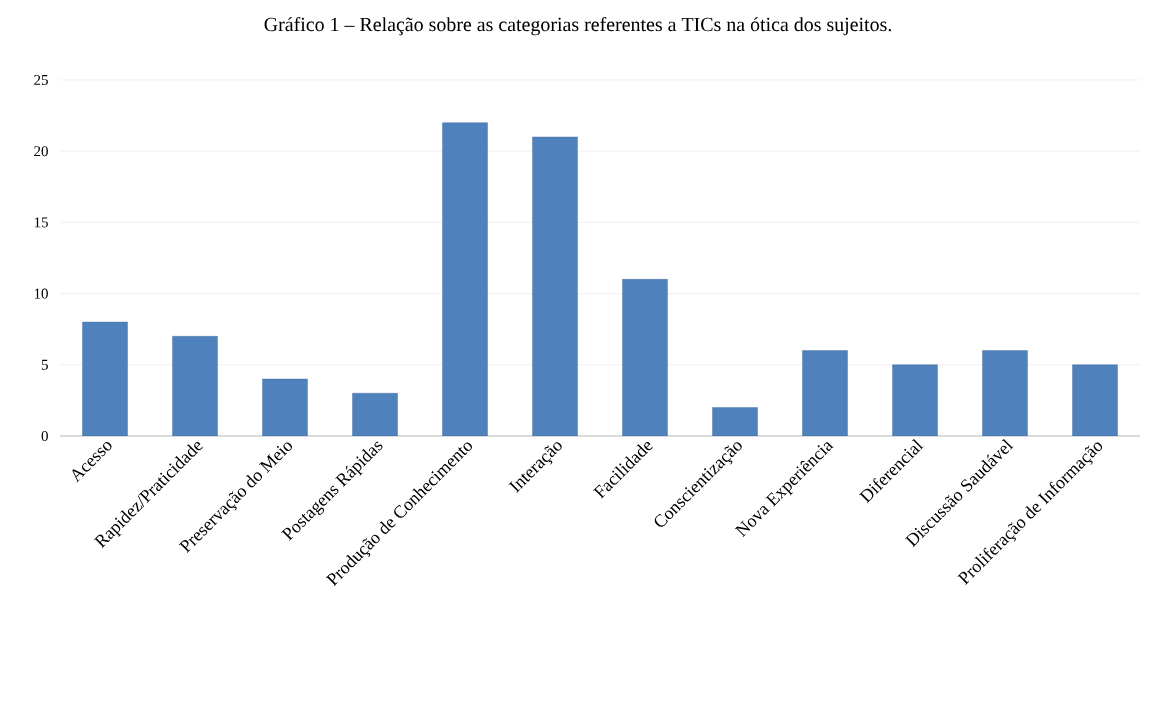  What do you see at coordinates (41, 222) in the screenshot?
I see `y-tick-label: 15` at bounding box center [41, 222].